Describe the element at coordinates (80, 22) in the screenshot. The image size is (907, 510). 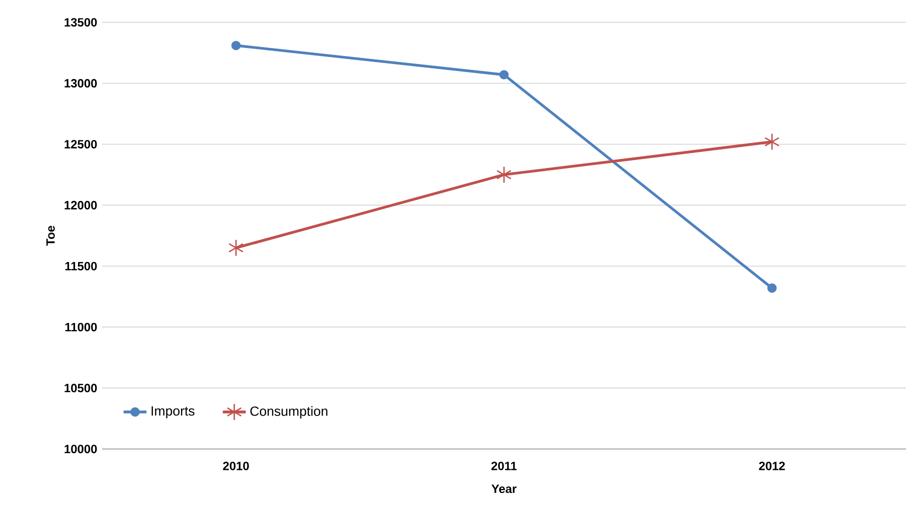
I see `y-tick-label: 13500` at that location.